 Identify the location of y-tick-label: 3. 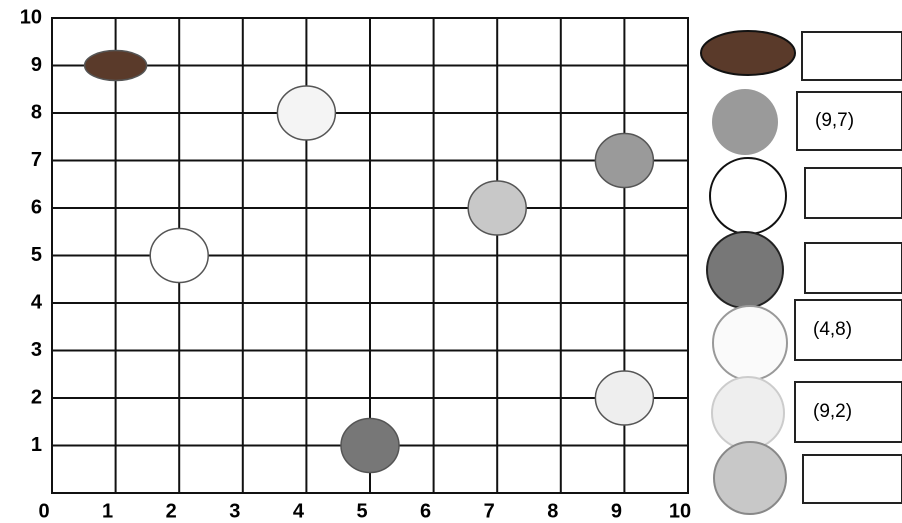
(36, 350).